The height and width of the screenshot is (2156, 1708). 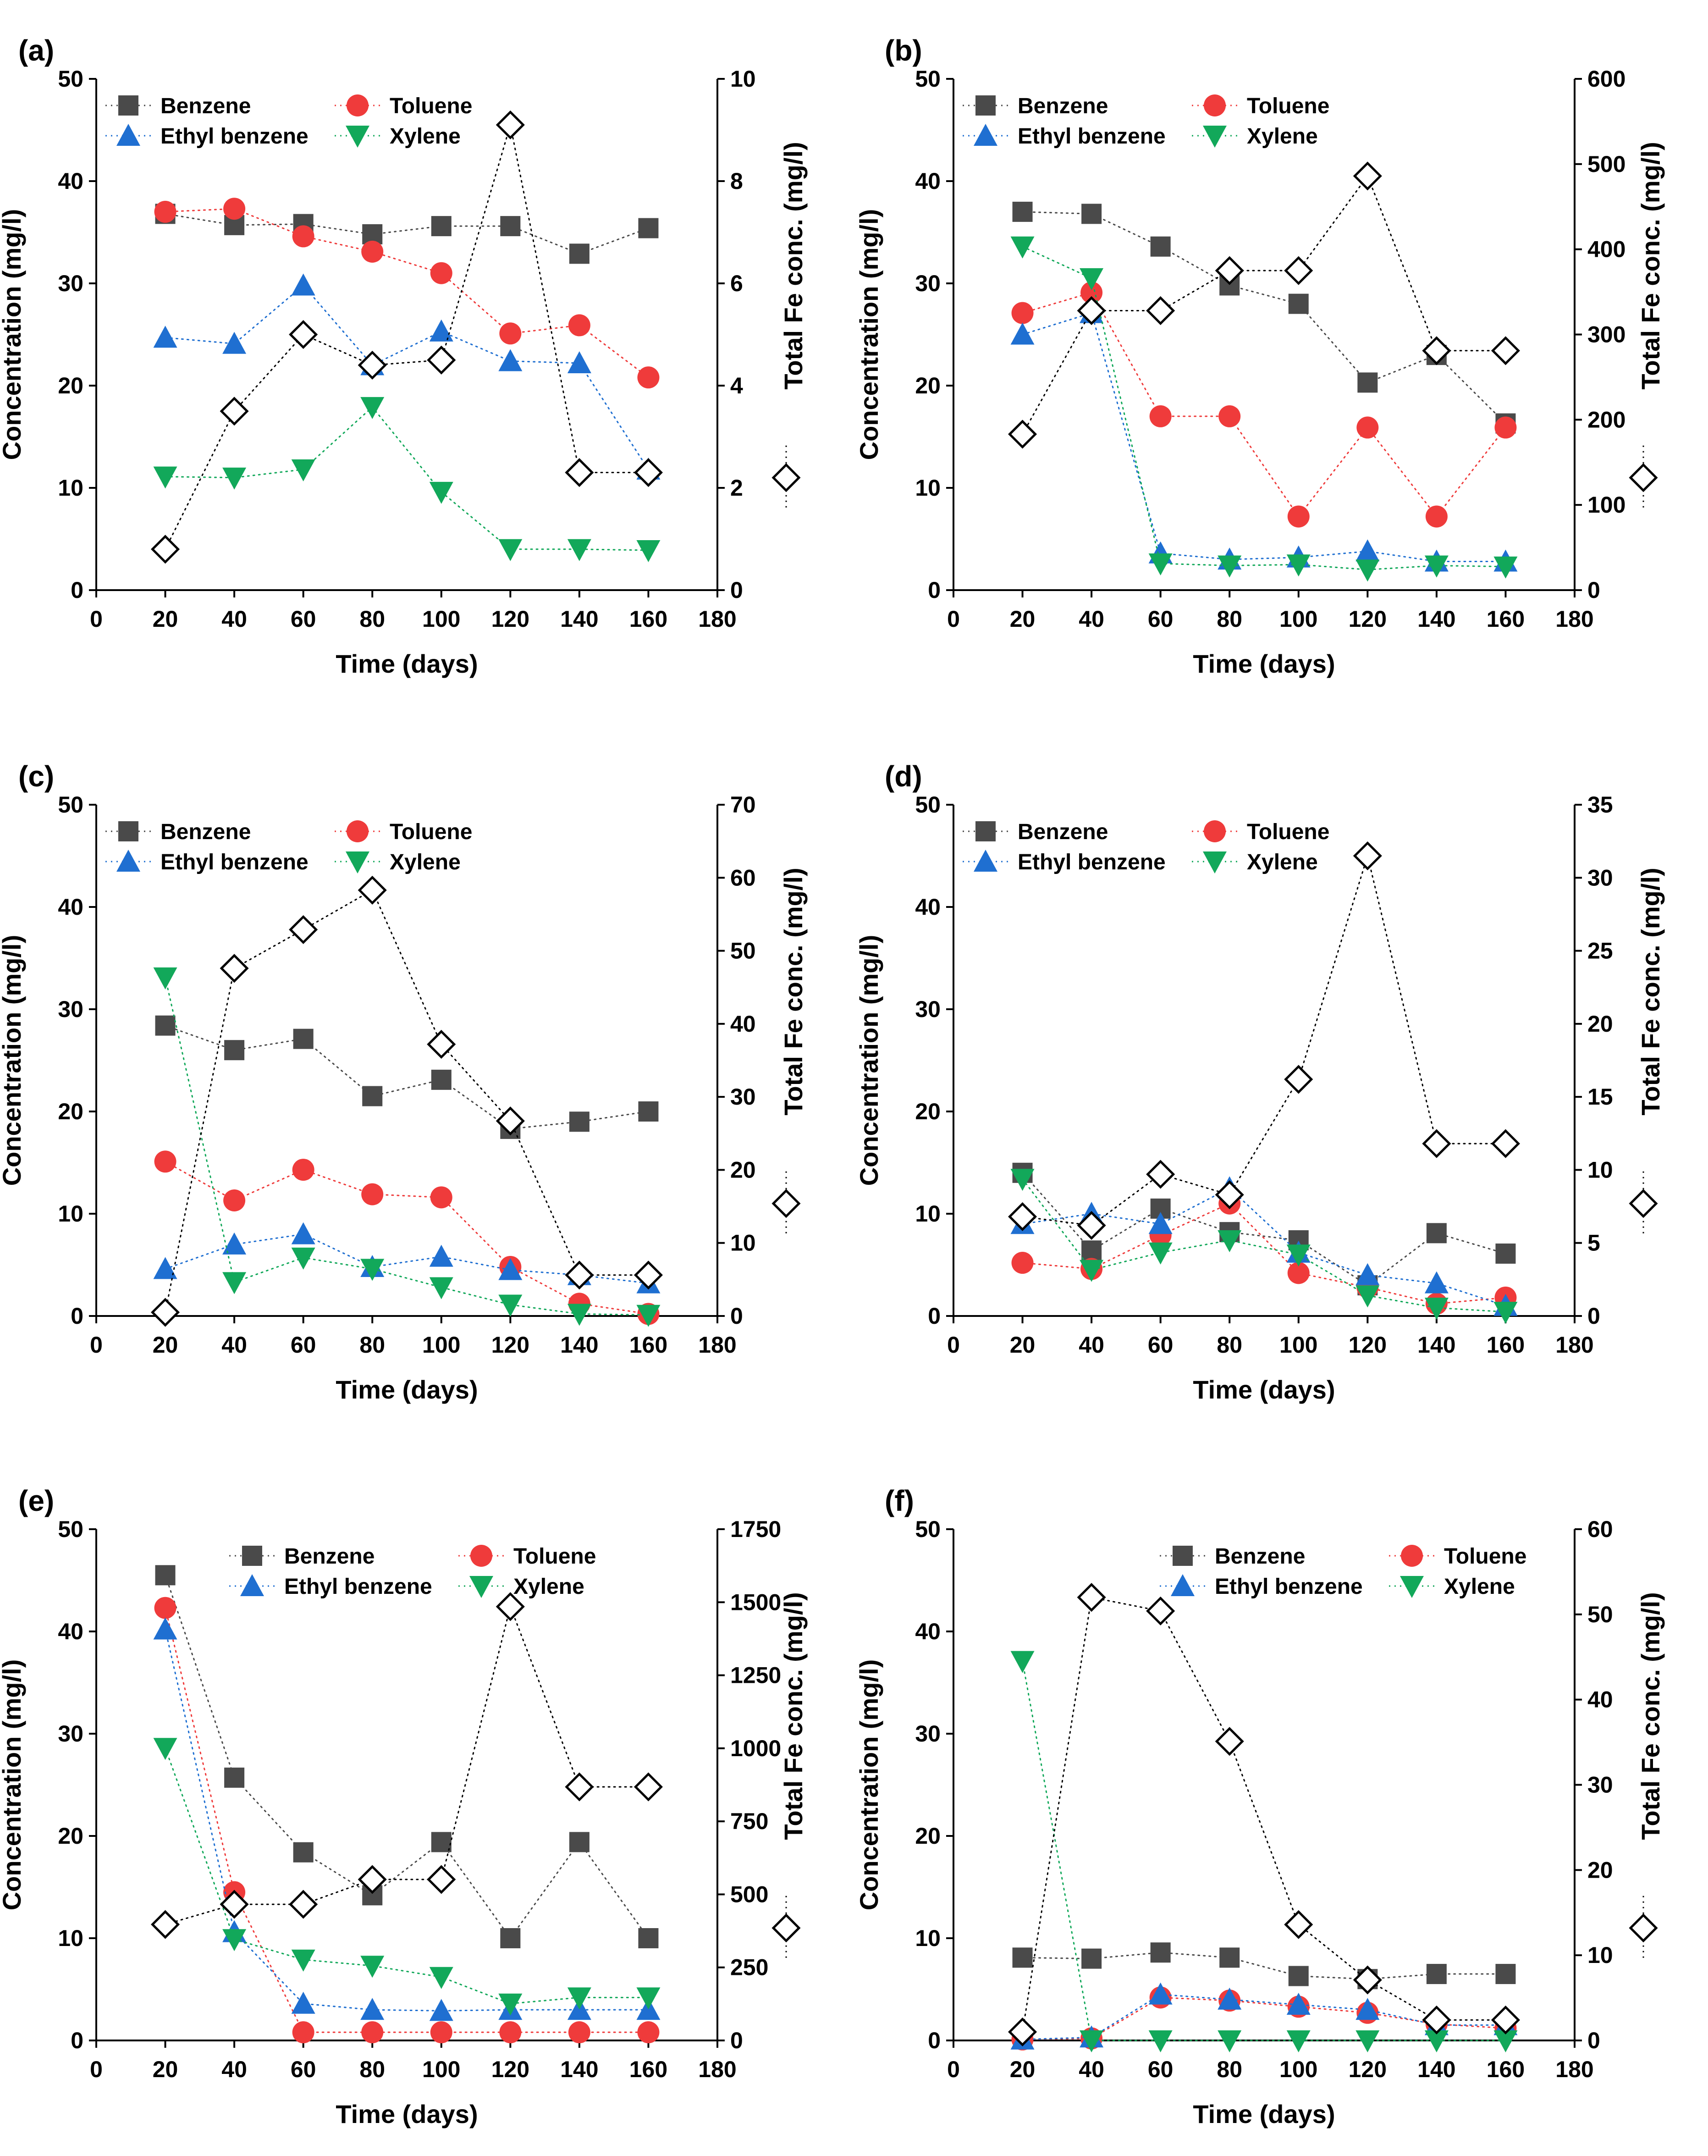 What do you see at coordinates (868, 1785) in the screenshot?
I see `y-axis-title: Concentration (mg/l)` at bounding box center [868, 1785].